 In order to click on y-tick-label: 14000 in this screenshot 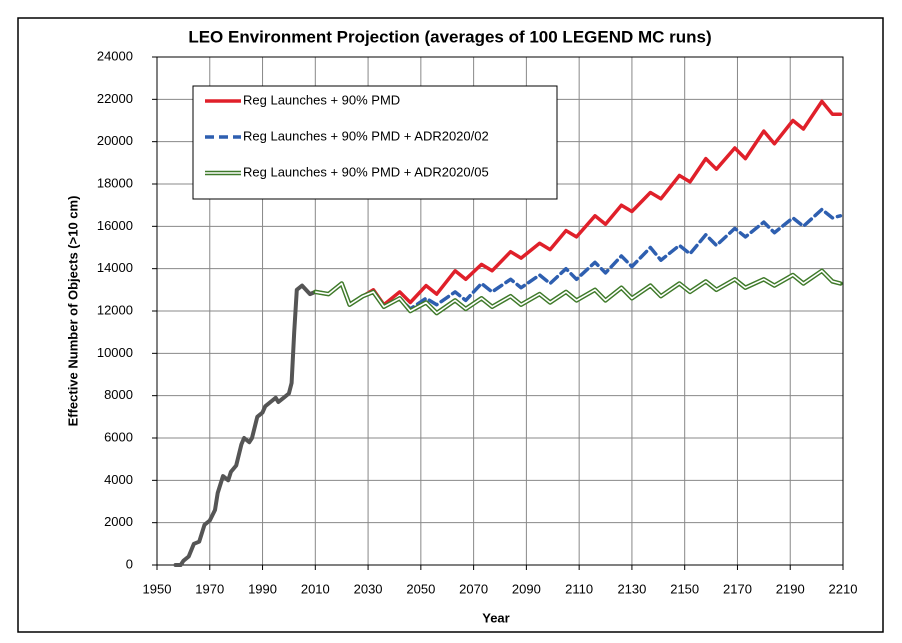, I will do `click(115, 267)`.